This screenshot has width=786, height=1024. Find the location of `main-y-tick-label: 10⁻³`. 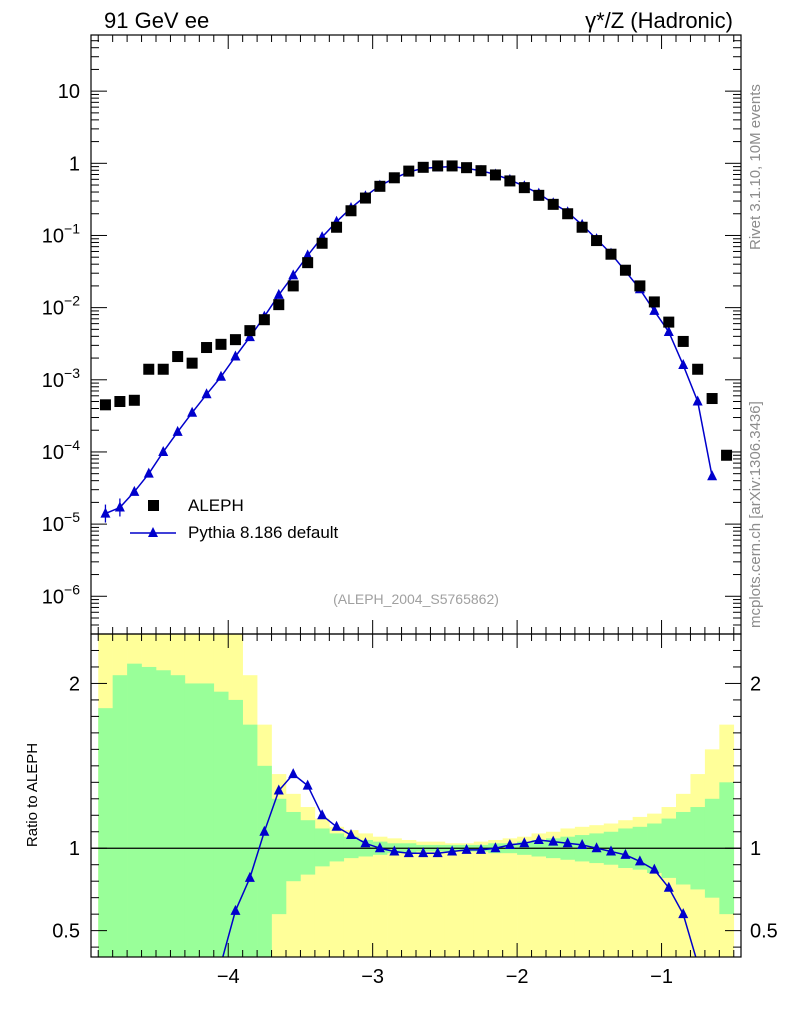

main-y-tick-label: 10⁻³ is located at coordinates (61, 378).